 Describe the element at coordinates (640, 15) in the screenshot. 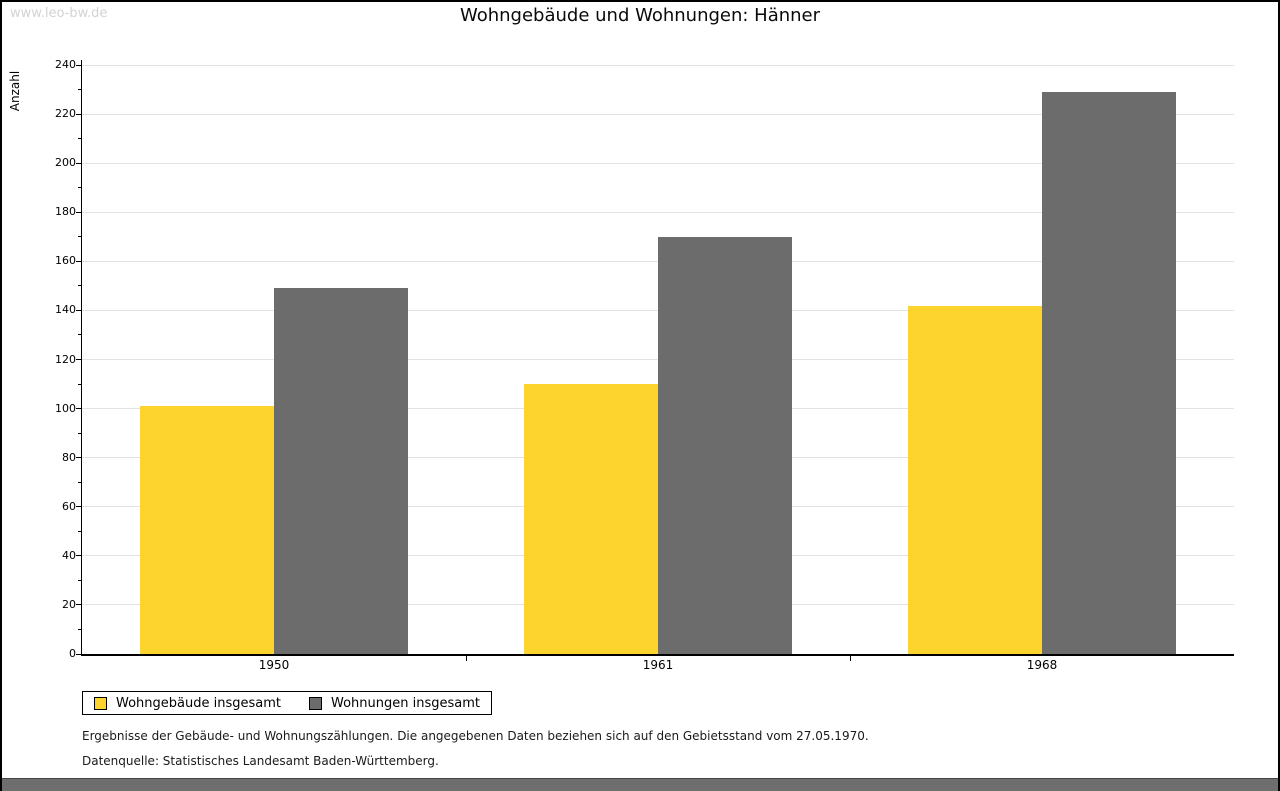

I see `chart-title: Wohngebäude und Wohnungen: Hänner` at that location.